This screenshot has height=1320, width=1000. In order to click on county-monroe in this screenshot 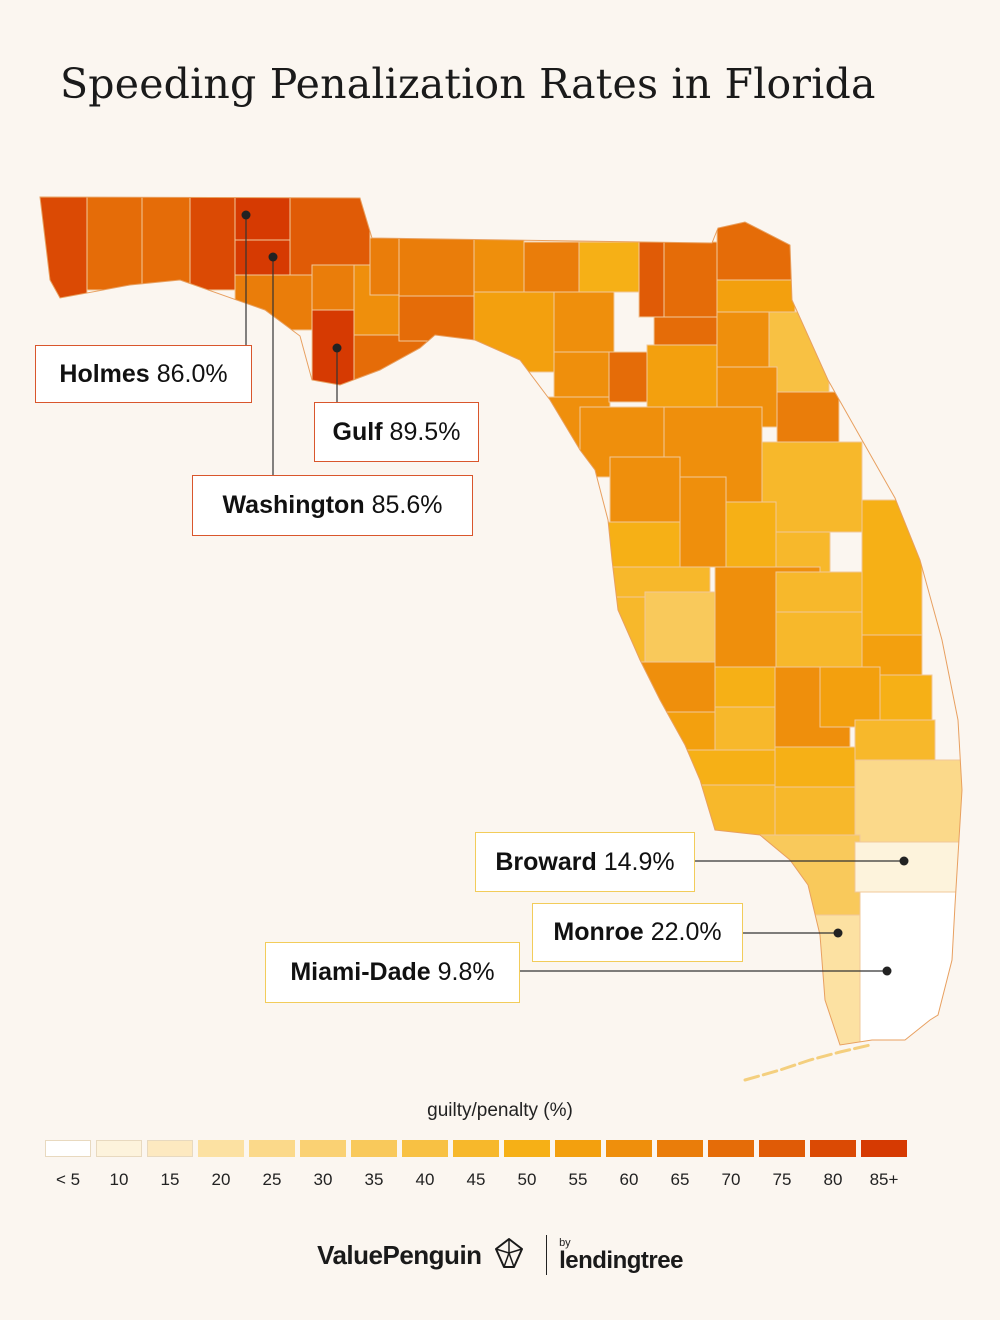, I will do `click(830, 979)`.